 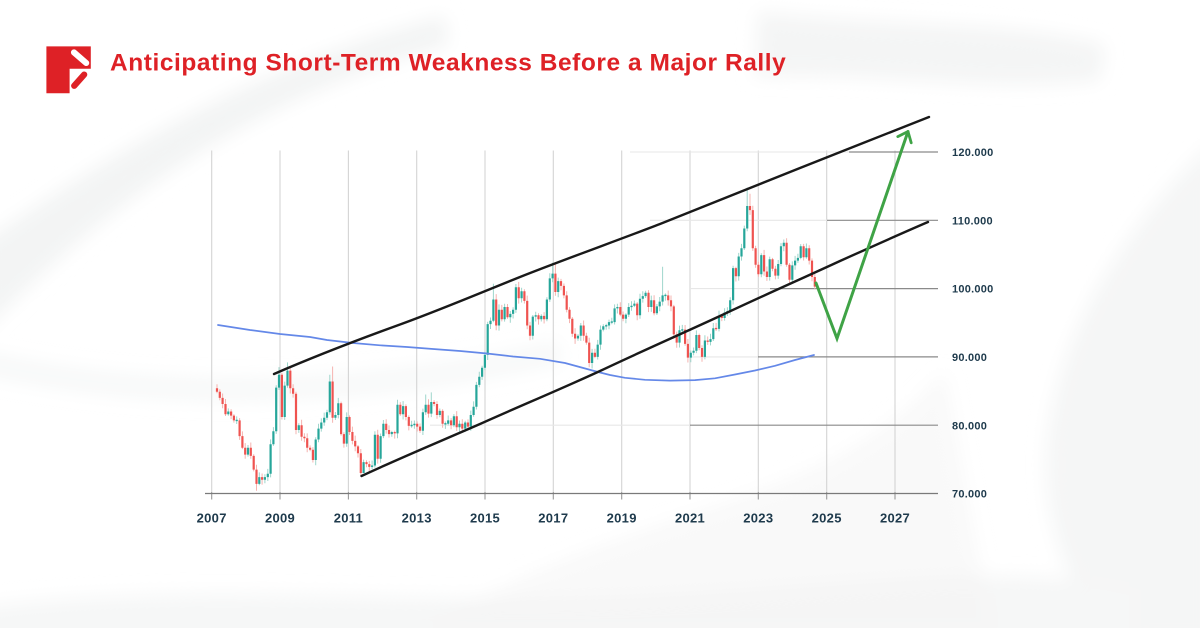 What do you see at coordinates (758, 518) in the screenshot?
I see `svg-text: 2023` at bounding box center [758, 518].